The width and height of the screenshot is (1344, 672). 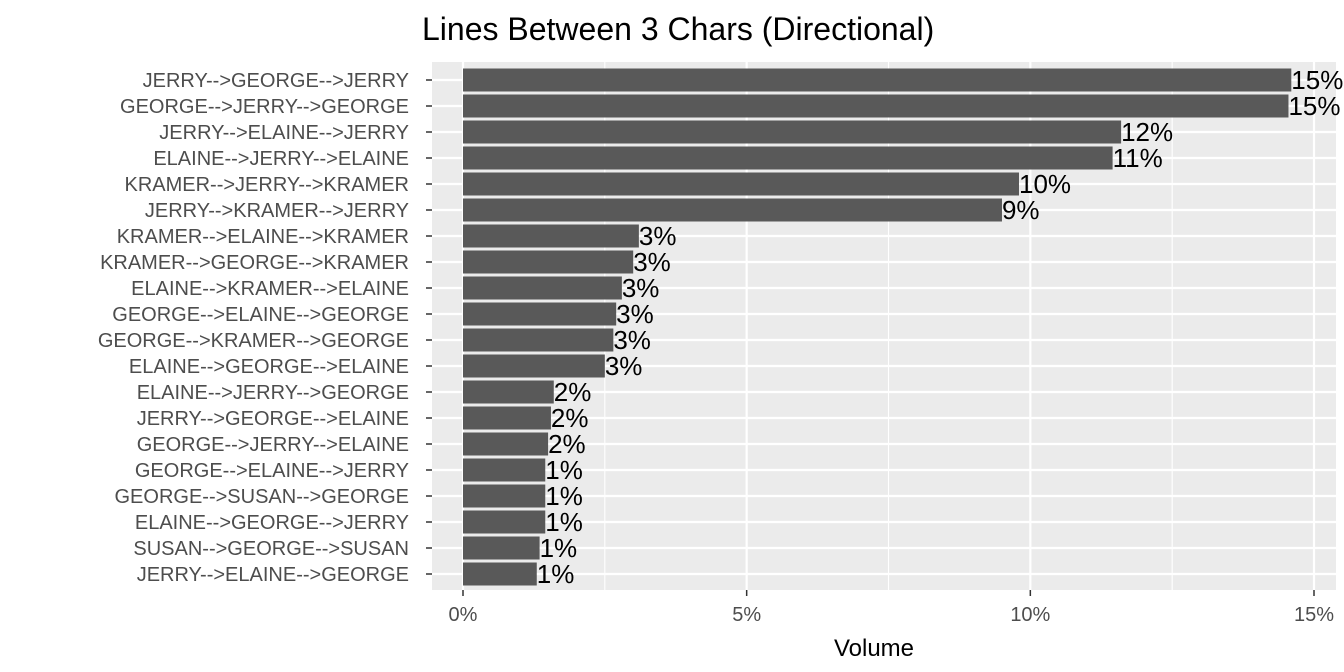 What do you see at coordinates (264, 107) in the screenshot?
I see `category-label: GEORGE-->JERRY-->GEORGE` at bounding box center [264, 107].